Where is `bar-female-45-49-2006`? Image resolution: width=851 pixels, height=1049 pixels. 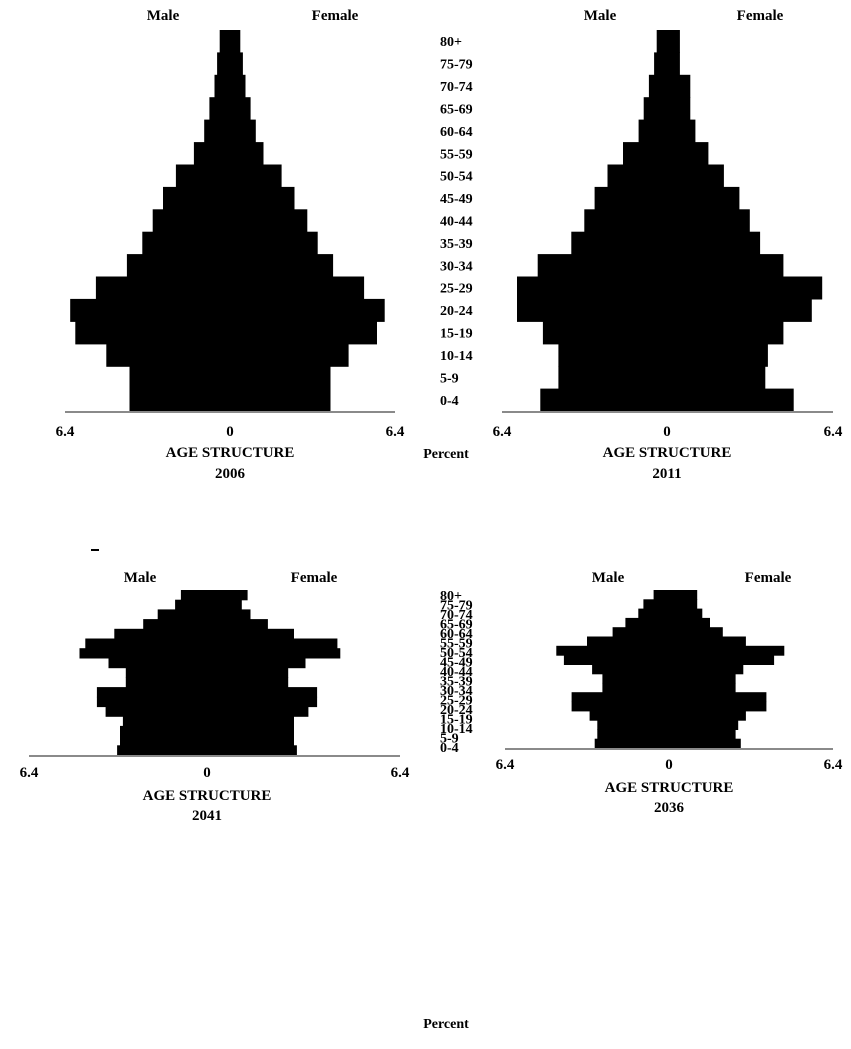 bar-female-45-49-2006 is located at coordinates (262, 198).